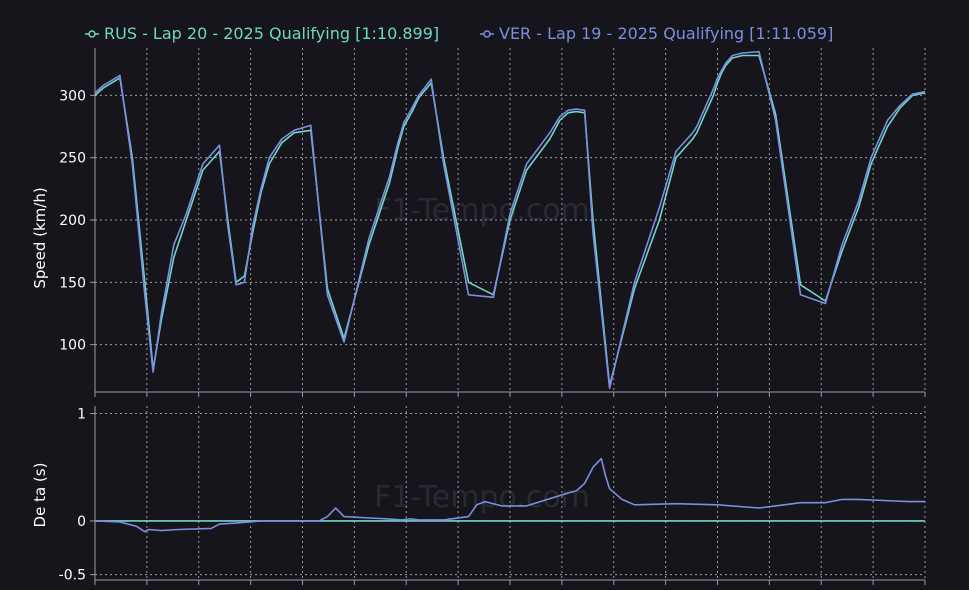  I want to click on delta-ytick-label: 1, so click(81, 415).